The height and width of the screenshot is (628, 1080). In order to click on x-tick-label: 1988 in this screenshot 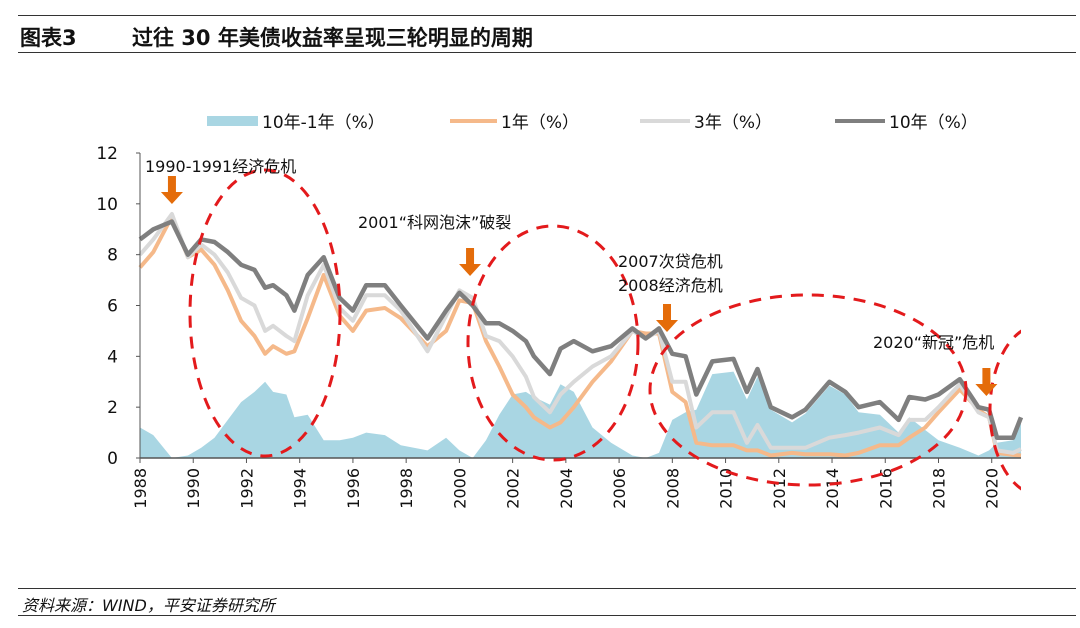, I will do `click(140, 488)`.